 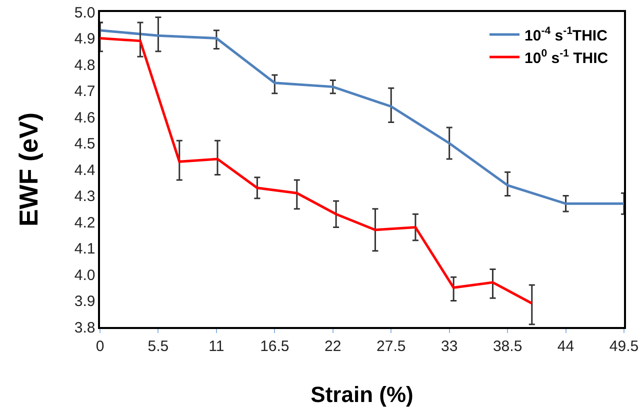 I want to click on x-tick-label: 16.5, so click(x=275, y=346).